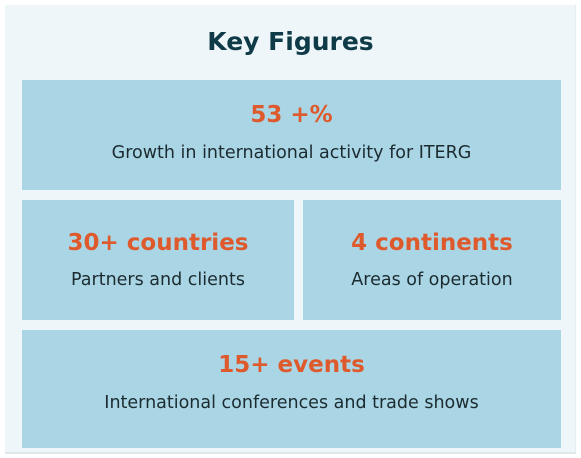  Describe the element at coordinates (291, 365) in the screenshot. I see `figure-value: 15+ events` at that location.